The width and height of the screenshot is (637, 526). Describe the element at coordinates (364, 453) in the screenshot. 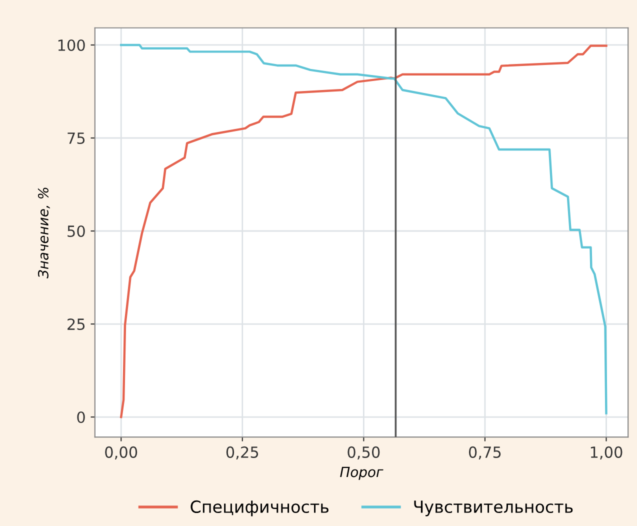

I see `x-tick-label: 0,50` at that location.